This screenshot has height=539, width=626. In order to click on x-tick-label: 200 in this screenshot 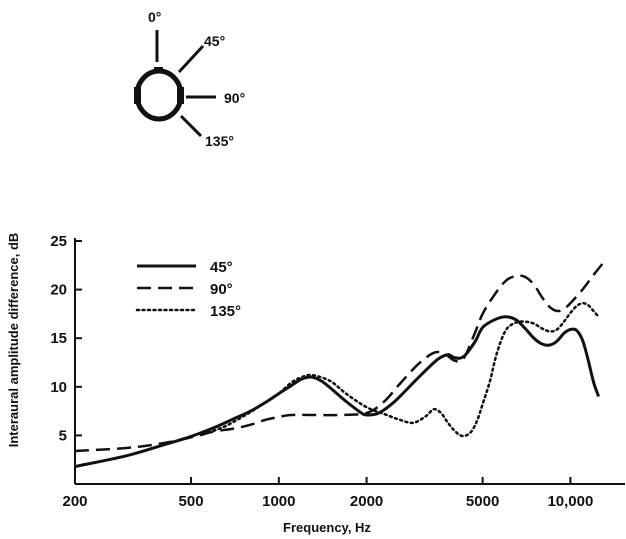, I will do `click(74, 501)`.